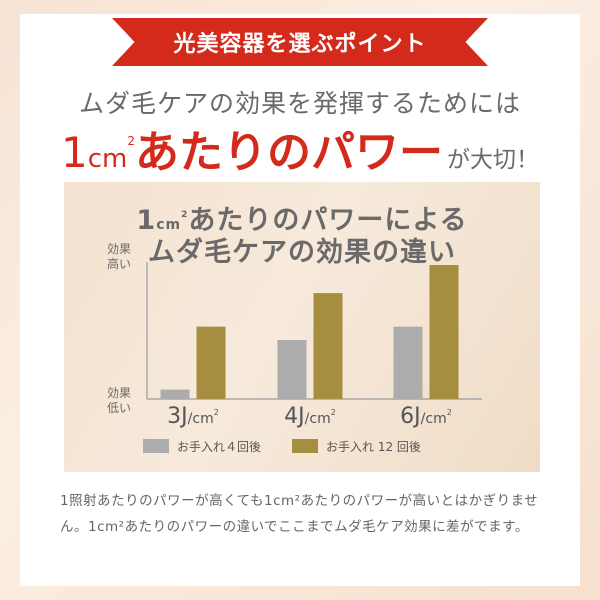  I want to click on chart-title-line-1: 1cm2あたりのパワーによる, so click(302, 217).